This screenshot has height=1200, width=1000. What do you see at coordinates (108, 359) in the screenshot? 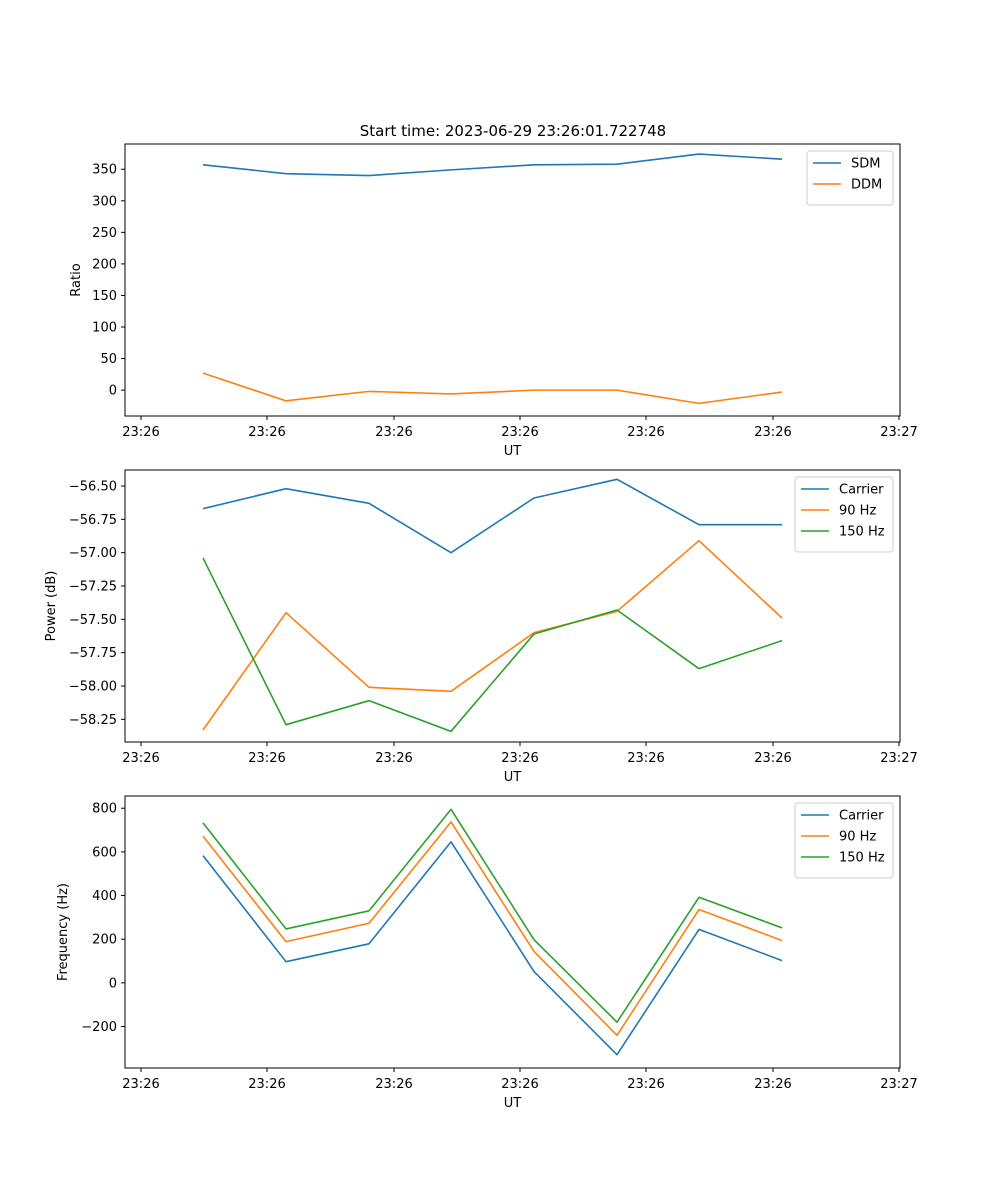
I see `y-tick-label: 50` at bounding box center [108, 359].